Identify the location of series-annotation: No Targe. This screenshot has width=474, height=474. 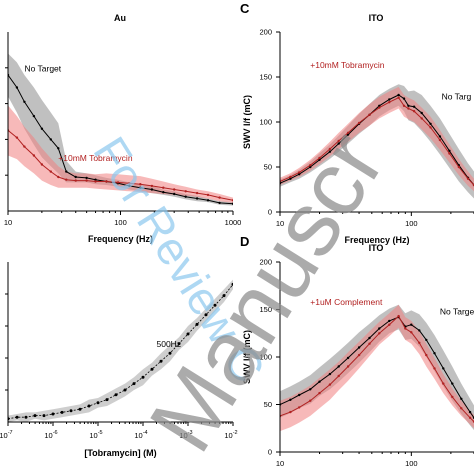
(457, 311).